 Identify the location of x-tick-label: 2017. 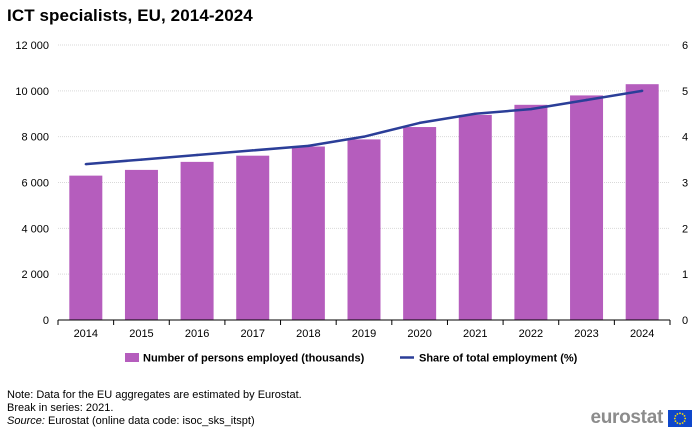
(252, 334).